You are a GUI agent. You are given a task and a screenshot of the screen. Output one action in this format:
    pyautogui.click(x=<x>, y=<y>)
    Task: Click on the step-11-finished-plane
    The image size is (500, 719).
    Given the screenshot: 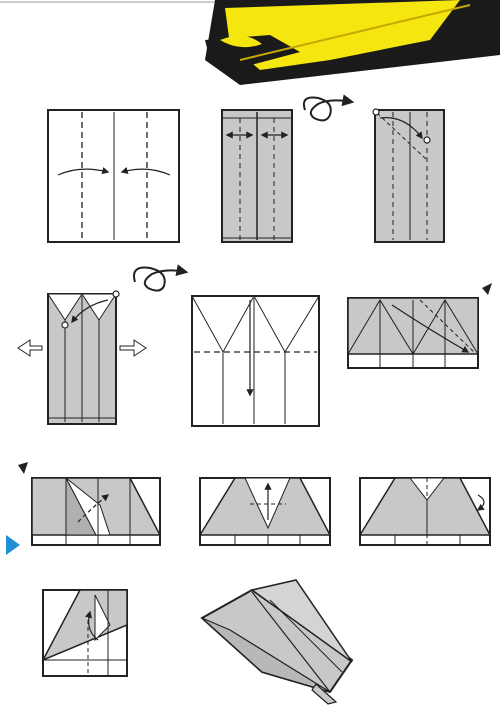 What is the action you would take?
    pyautogui.click(x=277, y=642)
    